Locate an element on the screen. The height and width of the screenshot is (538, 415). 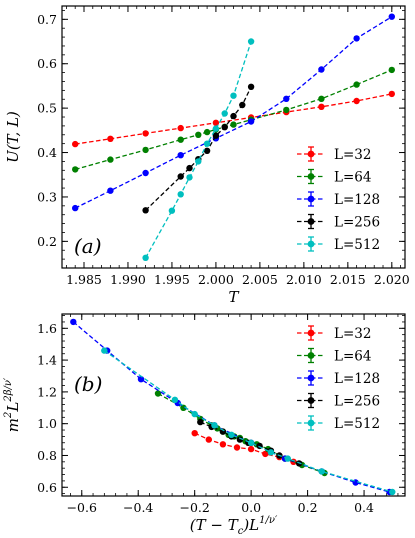
panel-b-y-axis-label: m2L2β/ν′ is located at coordinates (12, 404).